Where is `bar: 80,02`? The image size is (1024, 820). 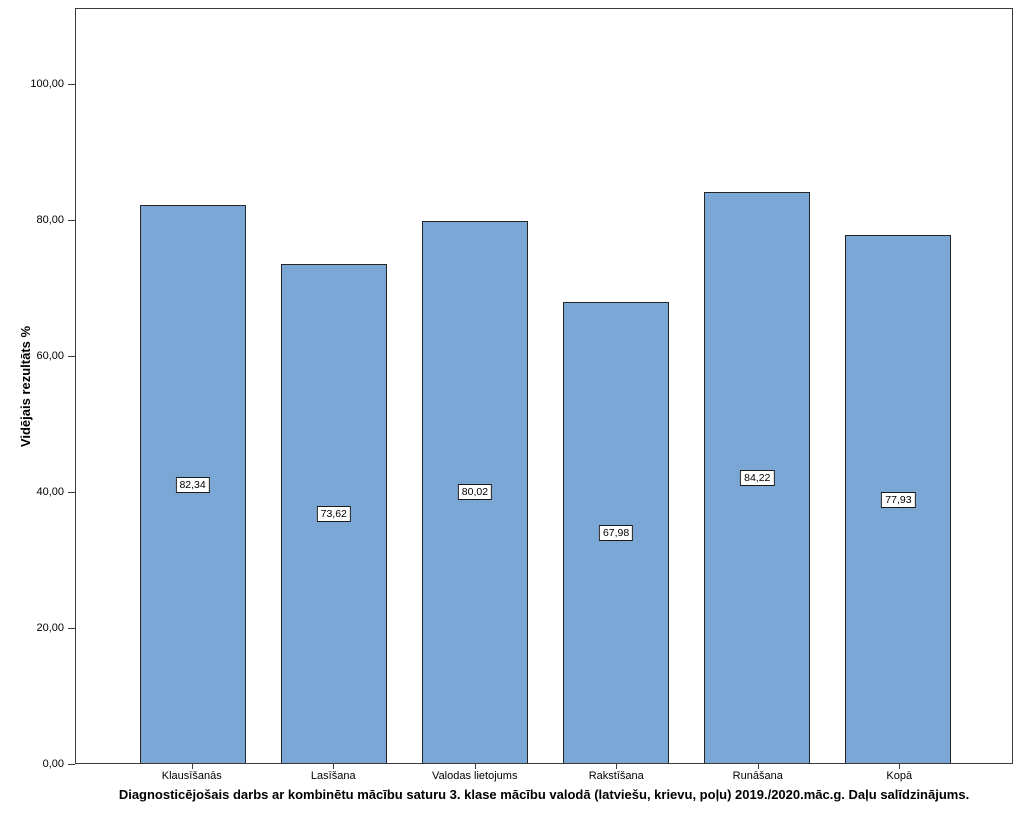
bar: 80,02 is located at coordinates (474, 491).